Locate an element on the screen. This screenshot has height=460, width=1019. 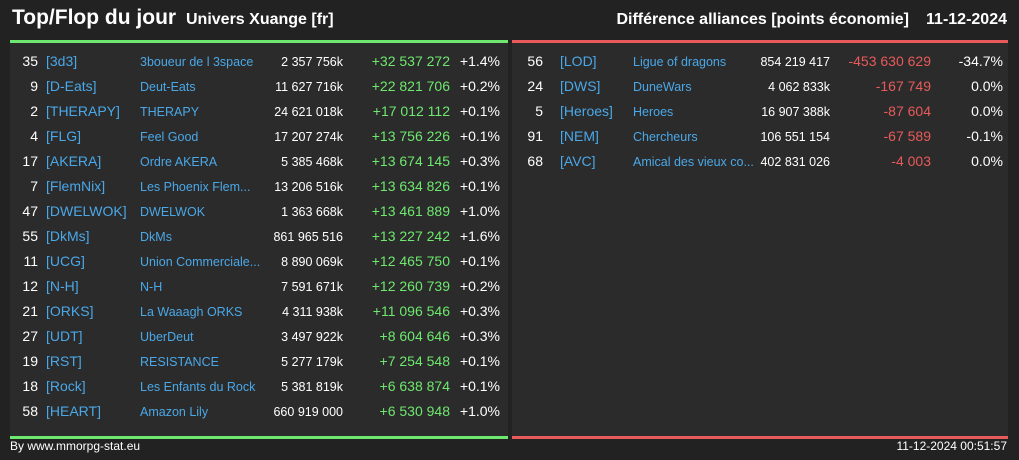
alliance-name-link: Les Enfants du Rock is located at coordinates (198, 387).